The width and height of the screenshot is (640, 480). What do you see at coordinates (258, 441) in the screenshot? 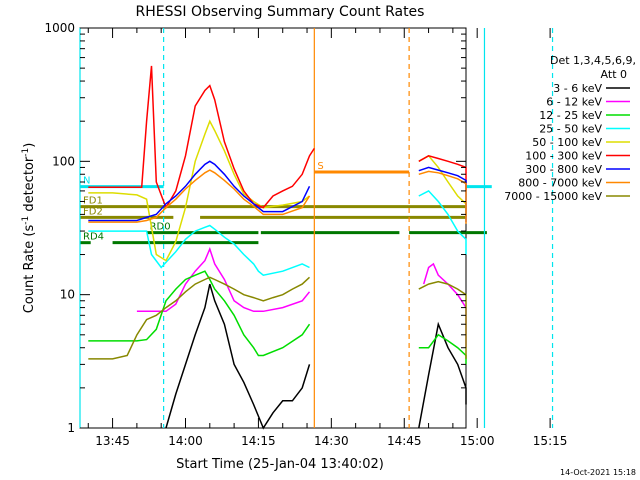
I see `x-tick-label: 14:15` at bounding box center [258, 441].